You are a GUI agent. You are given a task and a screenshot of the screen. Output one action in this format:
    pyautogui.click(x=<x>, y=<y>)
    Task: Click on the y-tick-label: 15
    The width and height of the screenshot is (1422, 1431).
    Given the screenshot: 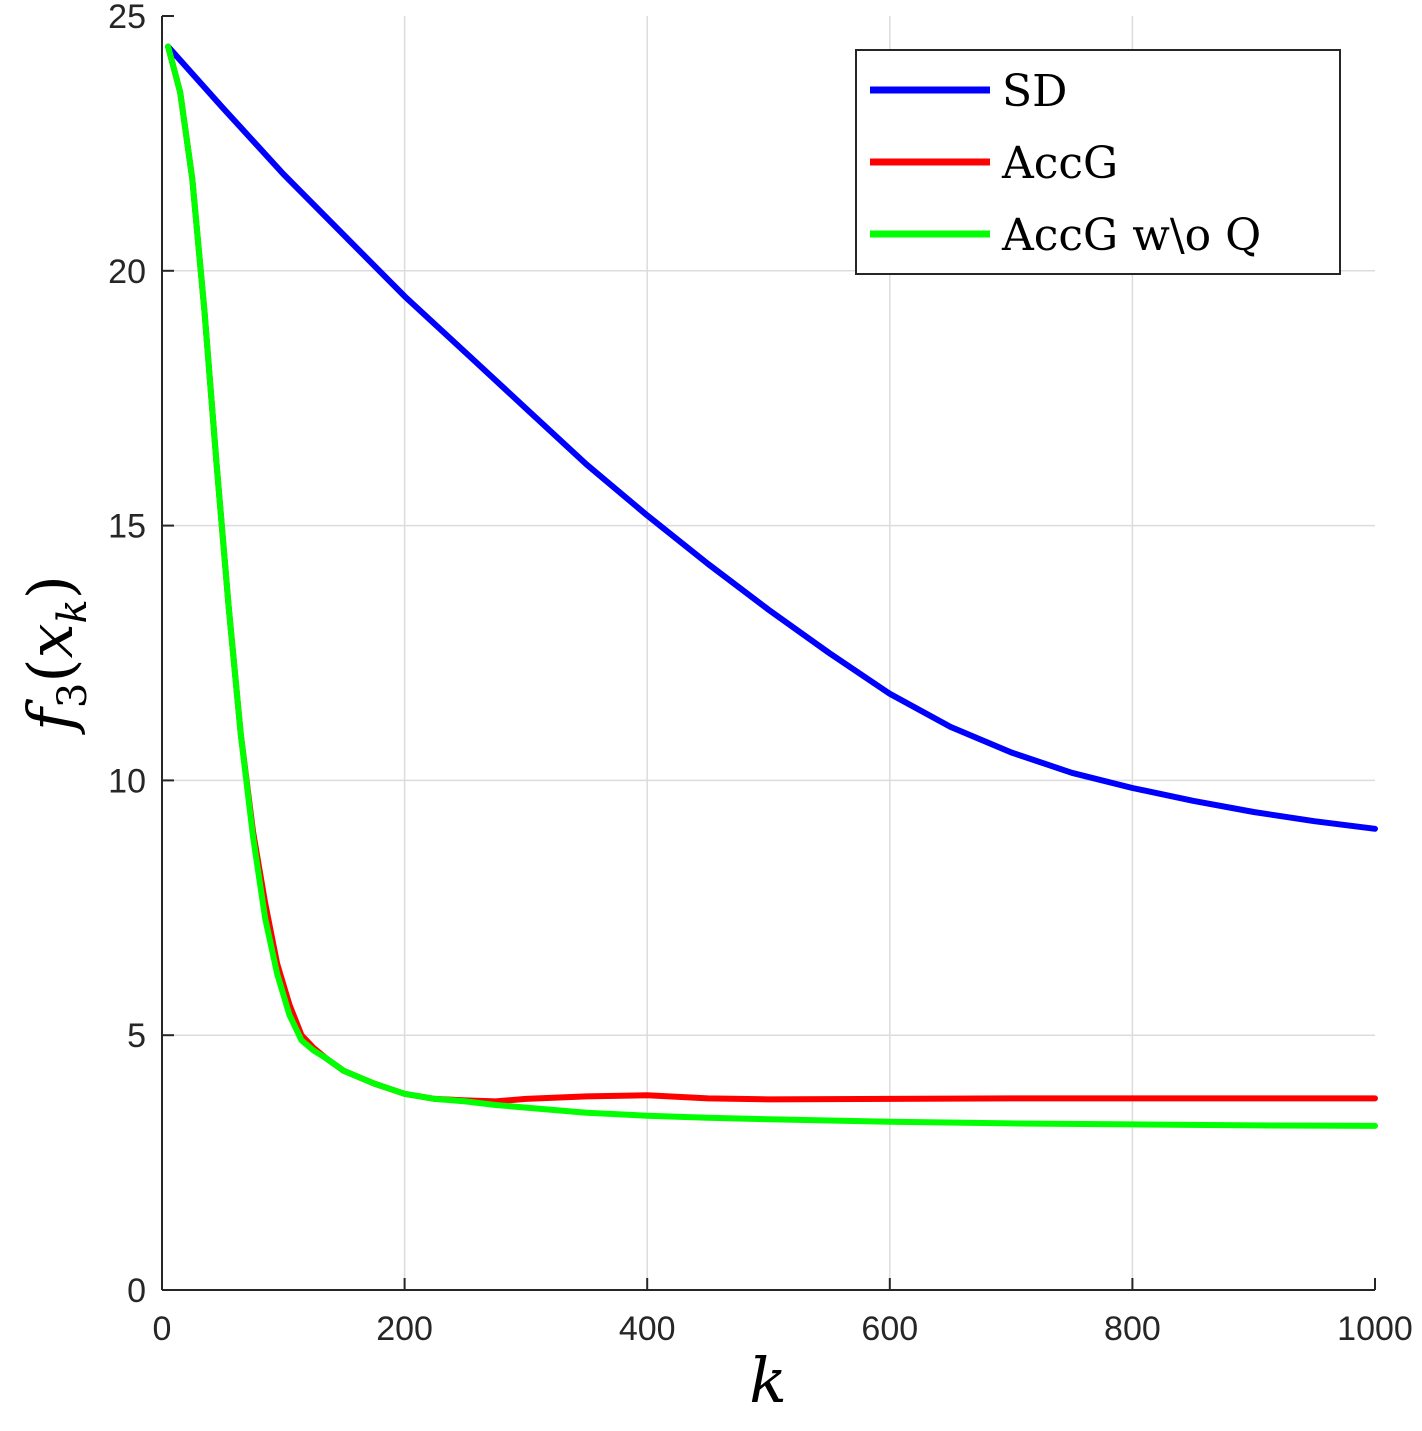 What is the action you would take?
    pyautogui.click(x=127, y=527)
    